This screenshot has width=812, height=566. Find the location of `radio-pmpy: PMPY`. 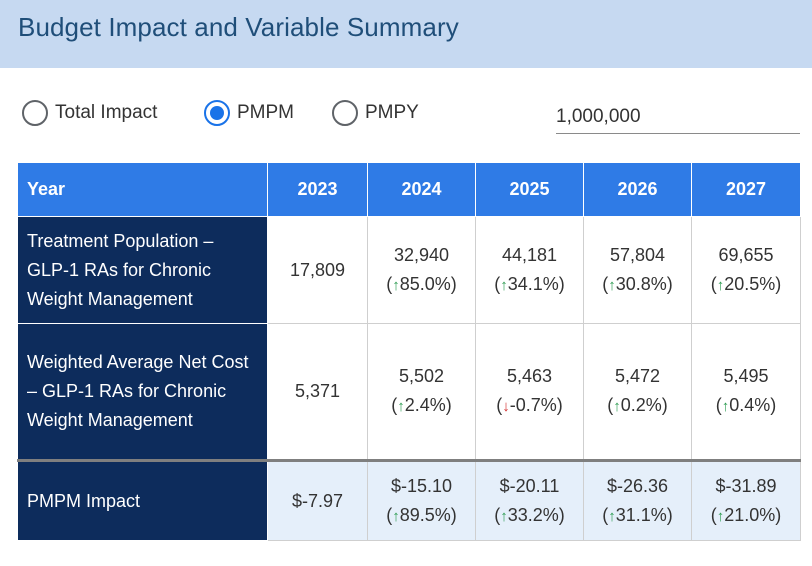

radio-pmpy: PMPY is located at coordinates (375, 113).